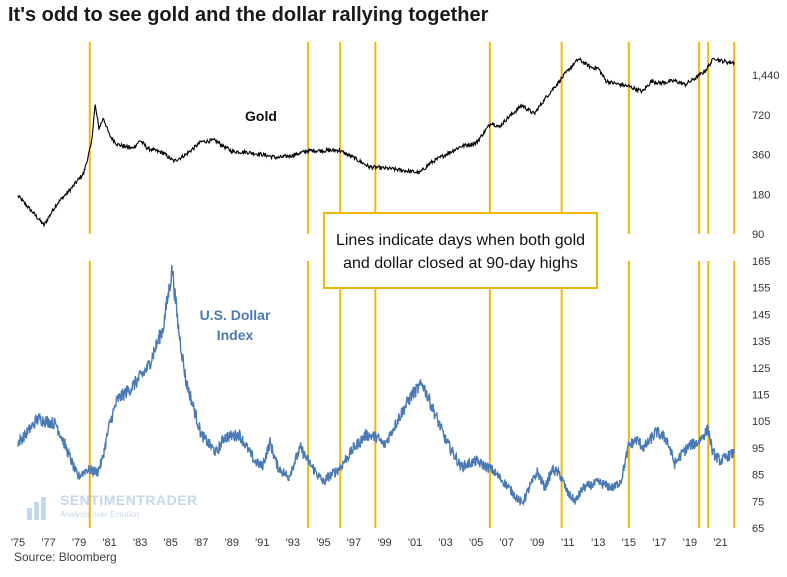 This screenshot has width=787, height=577. What do you see at coordinates (201, 543) in the screenshot?
I see `x-tick-label: '87` at bounding box center [201, 543].